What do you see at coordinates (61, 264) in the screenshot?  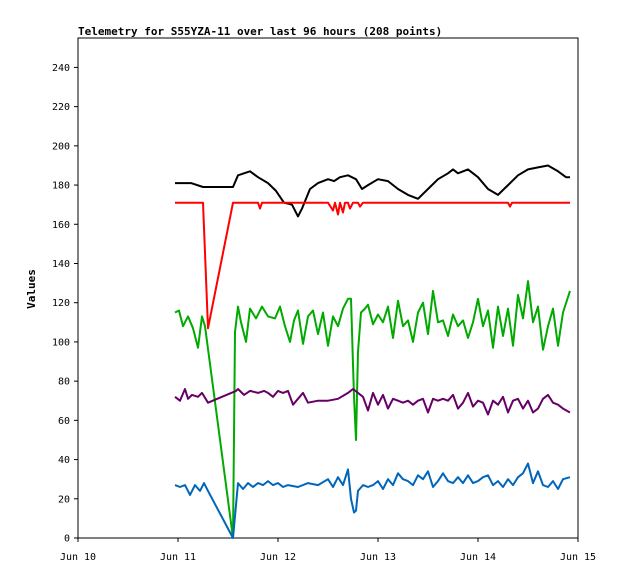 I see `y-tick-label: 140` at bounding box center [61, 264].